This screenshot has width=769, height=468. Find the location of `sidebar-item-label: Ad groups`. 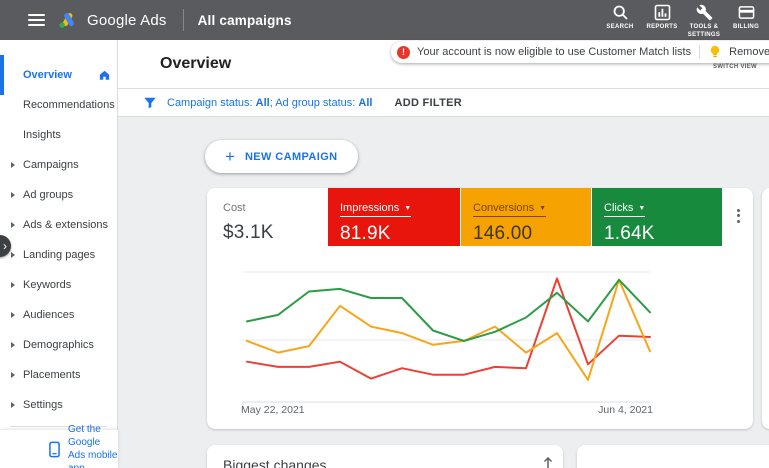

sidebar-item-label: Ad groups is located at coordinates (48, 195).